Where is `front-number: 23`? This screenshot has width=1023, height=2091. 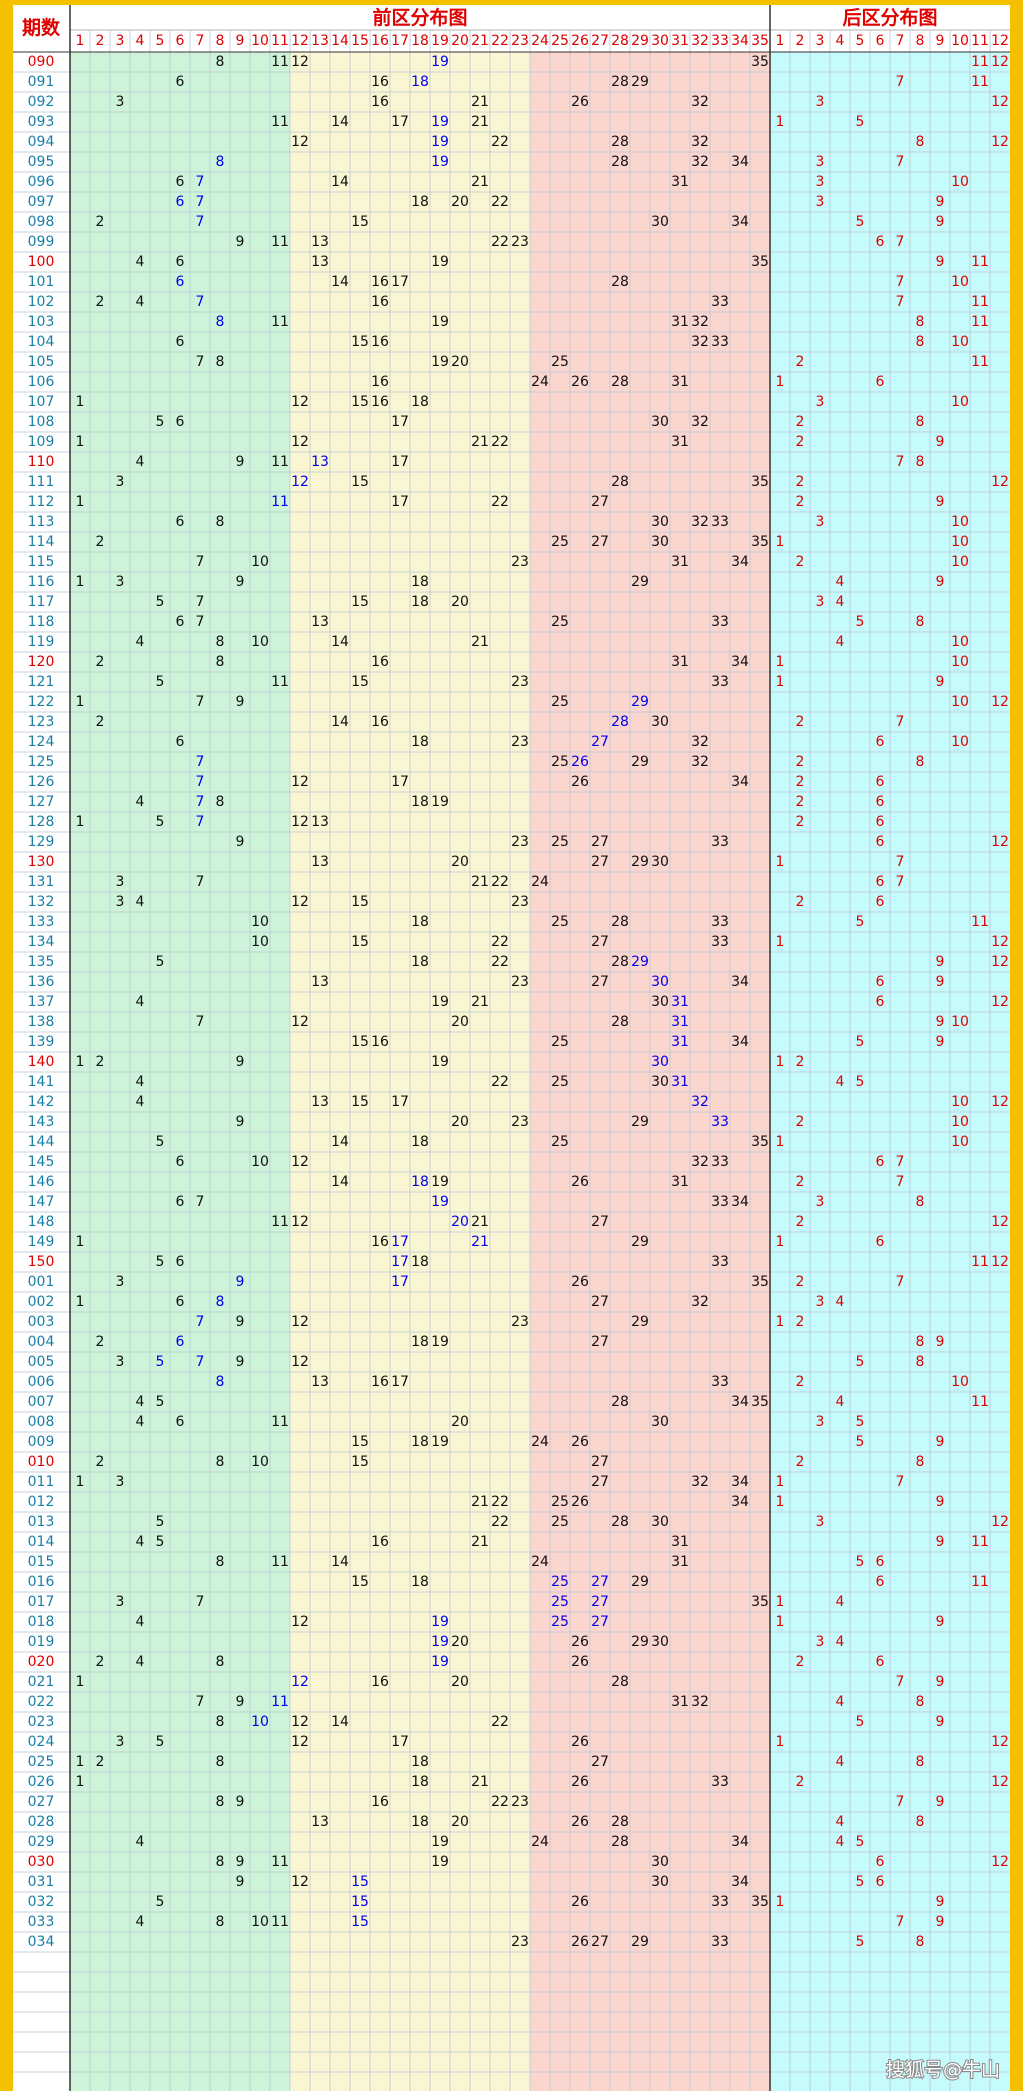 front-number: 23 is located at coordinates (520, 1802).